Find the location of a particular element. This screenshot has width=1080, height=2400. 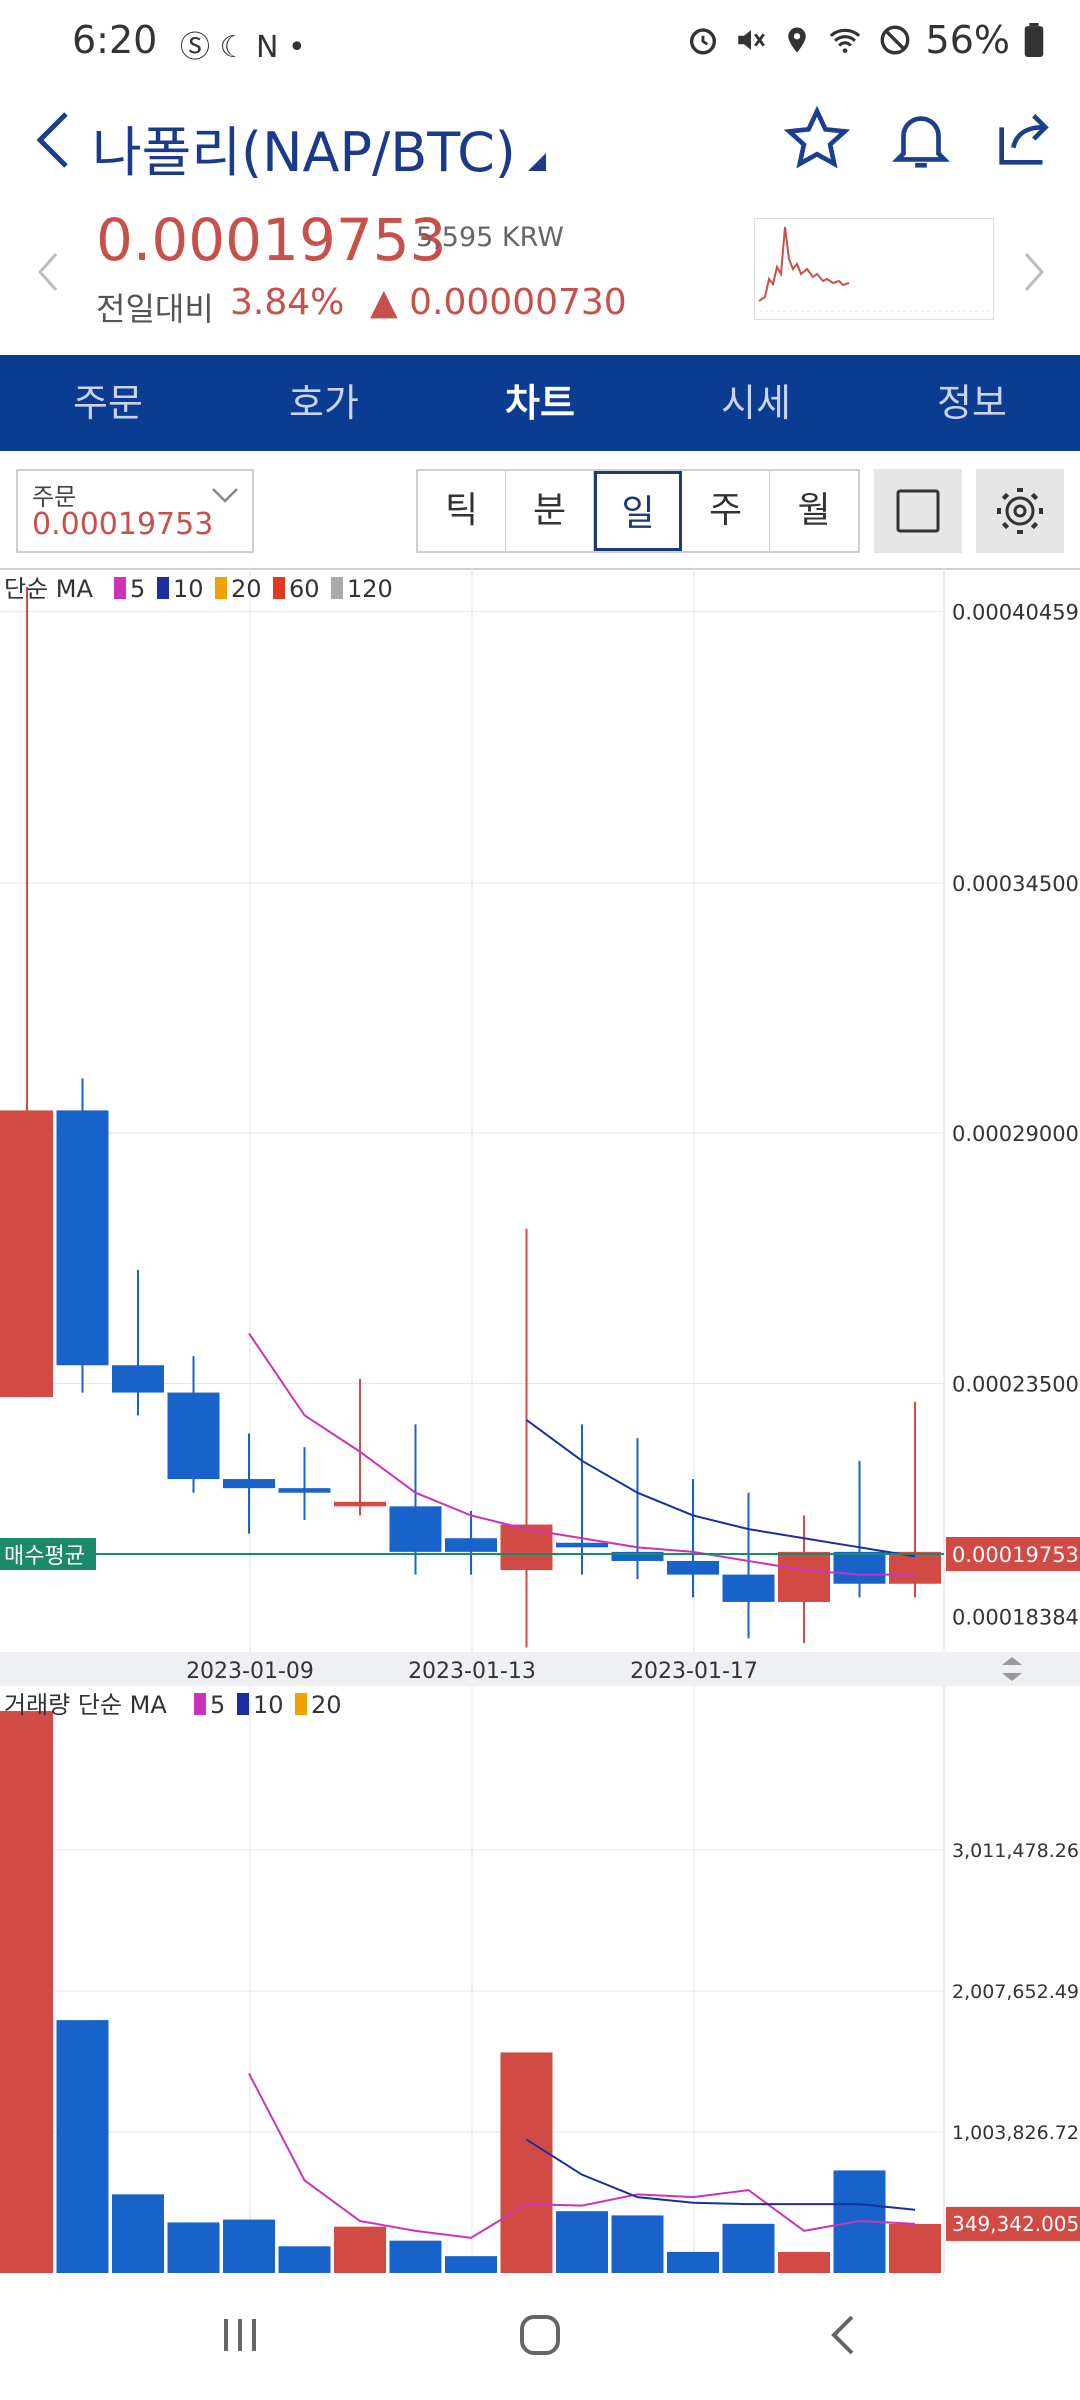

app-header: 나폴리(NAP/BTC) is located at coordinates (540, 145).